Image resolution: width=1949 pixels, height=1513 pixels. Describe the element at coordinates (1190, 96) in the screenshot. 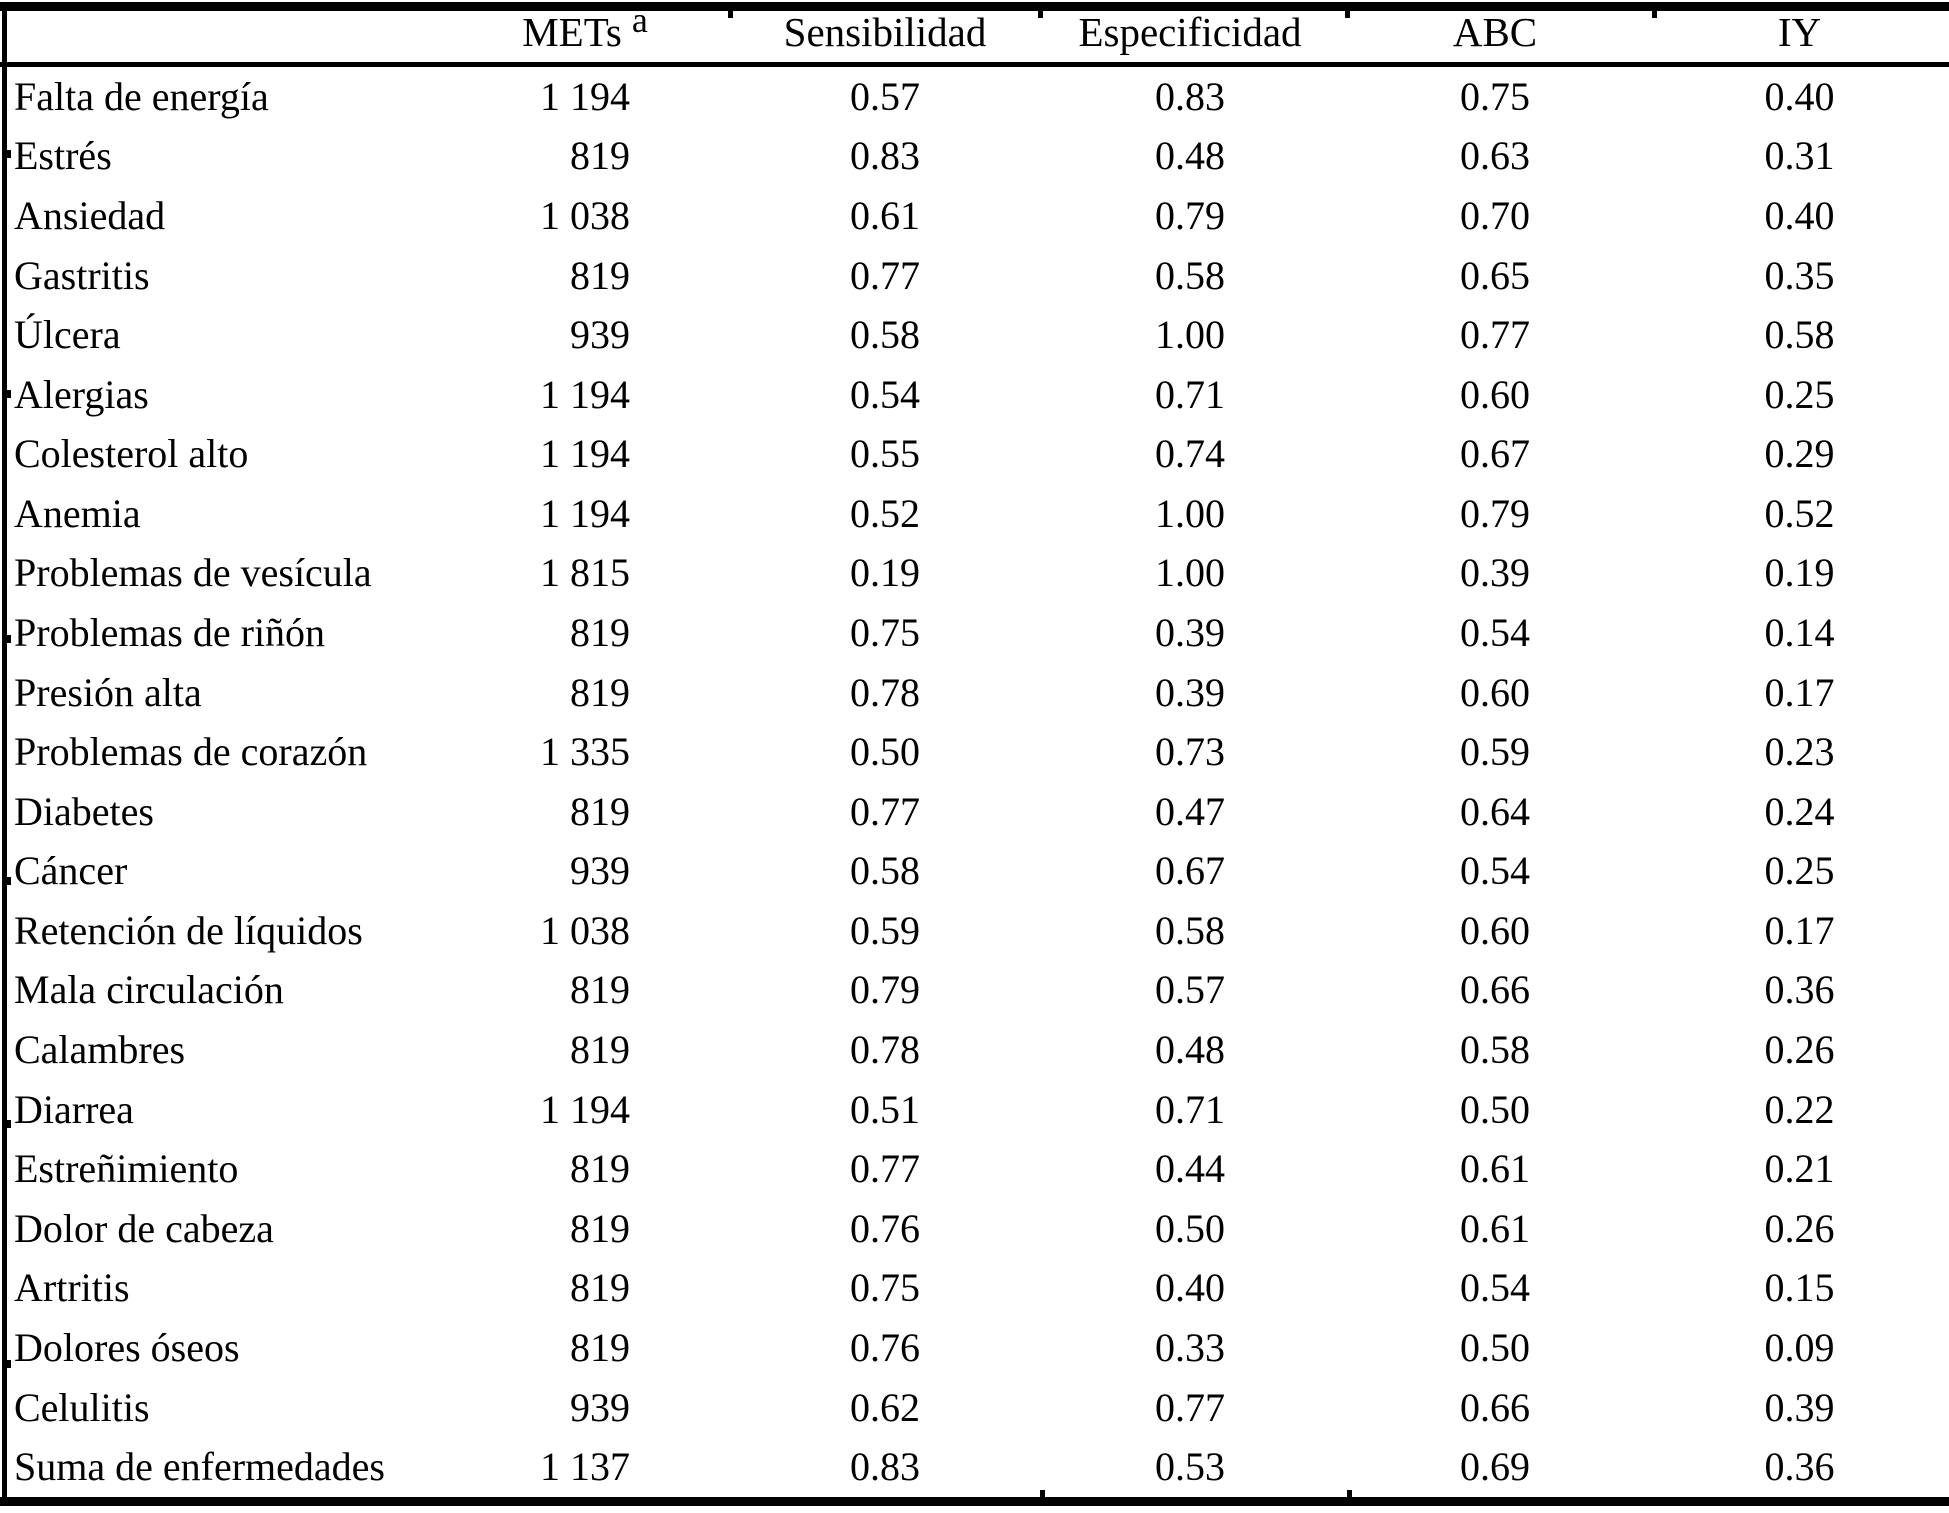

I see `cell-especificidad: 0.83` at that location.